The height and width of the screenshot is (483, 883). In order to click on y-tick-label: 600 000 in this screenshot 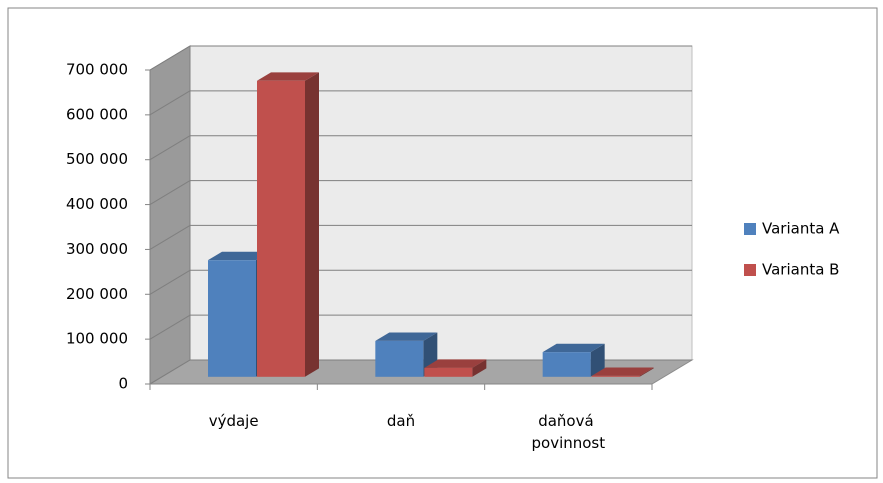, I will do `click(97, 114)`.